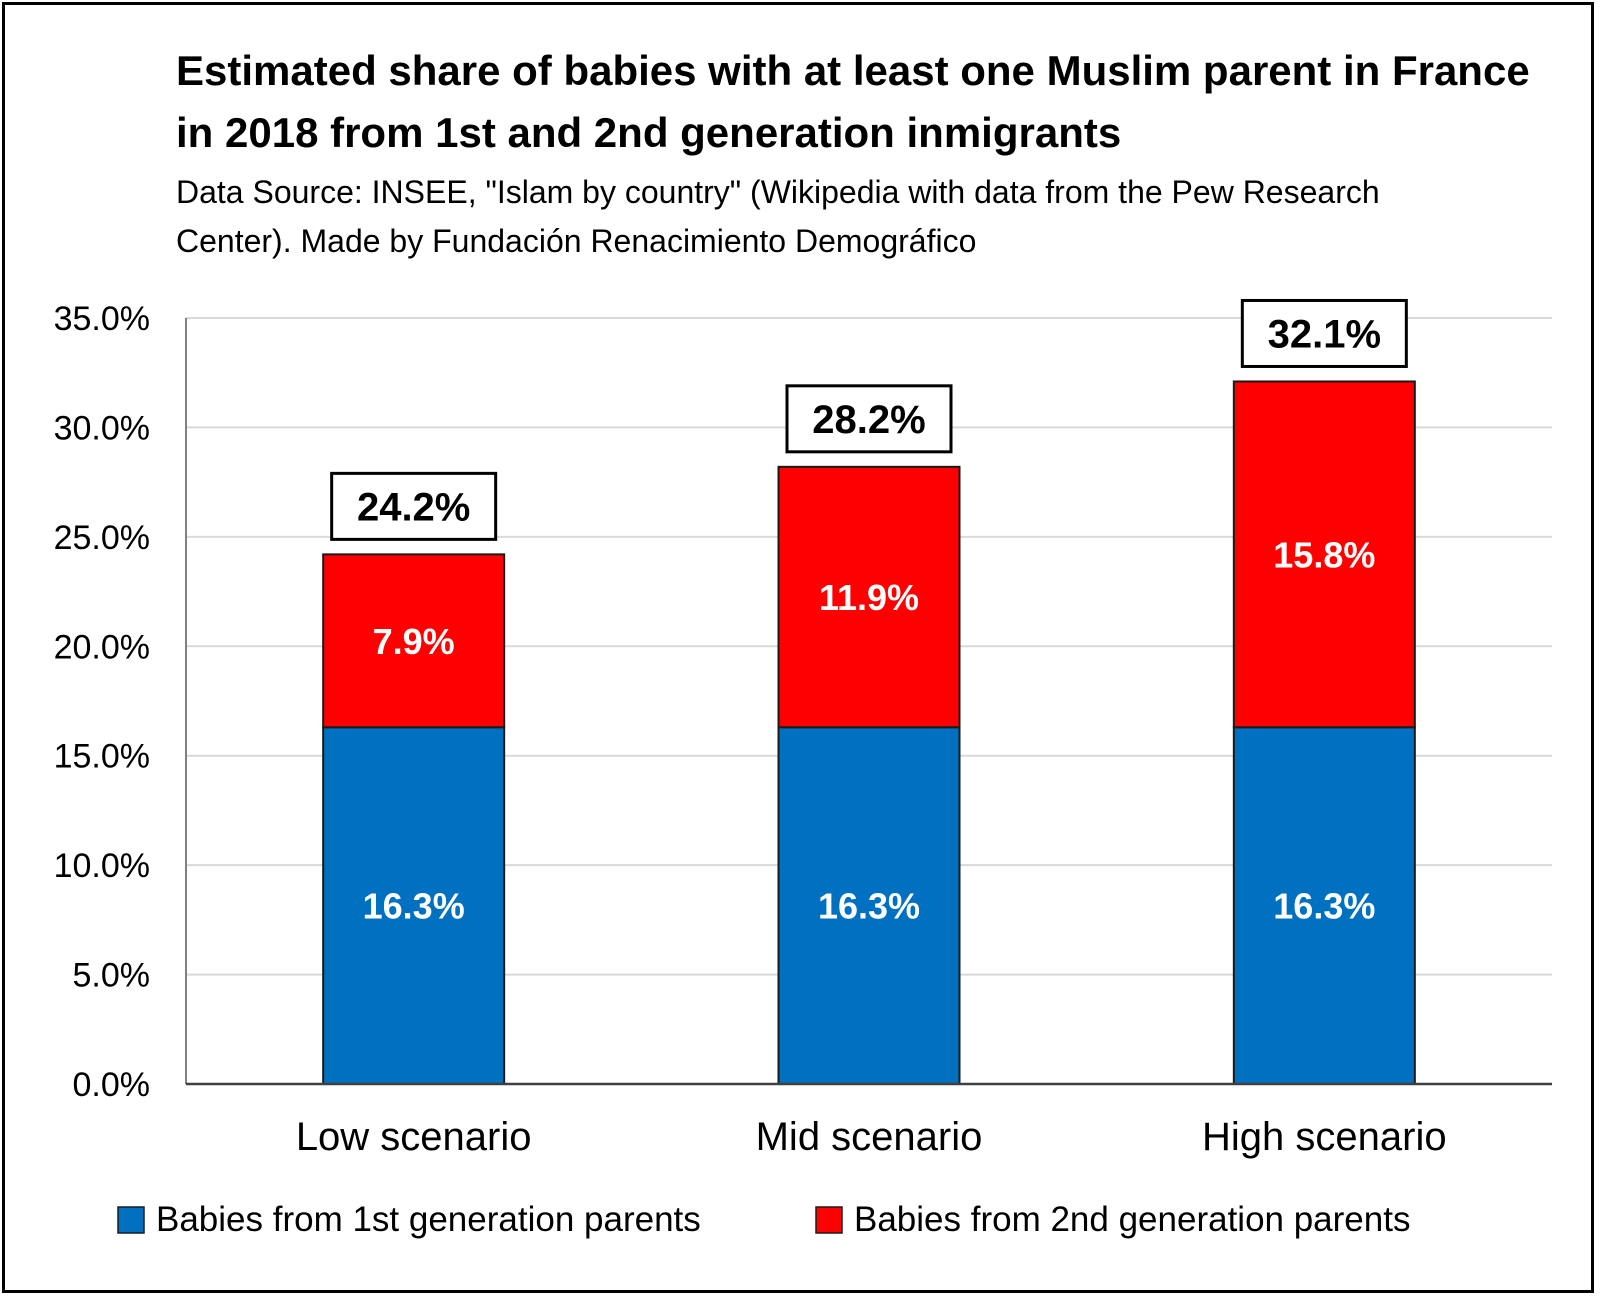 The width and height of the screenshot is (1600, 1299). I want to click on data-label: 15.8%, so click(1324, 554).